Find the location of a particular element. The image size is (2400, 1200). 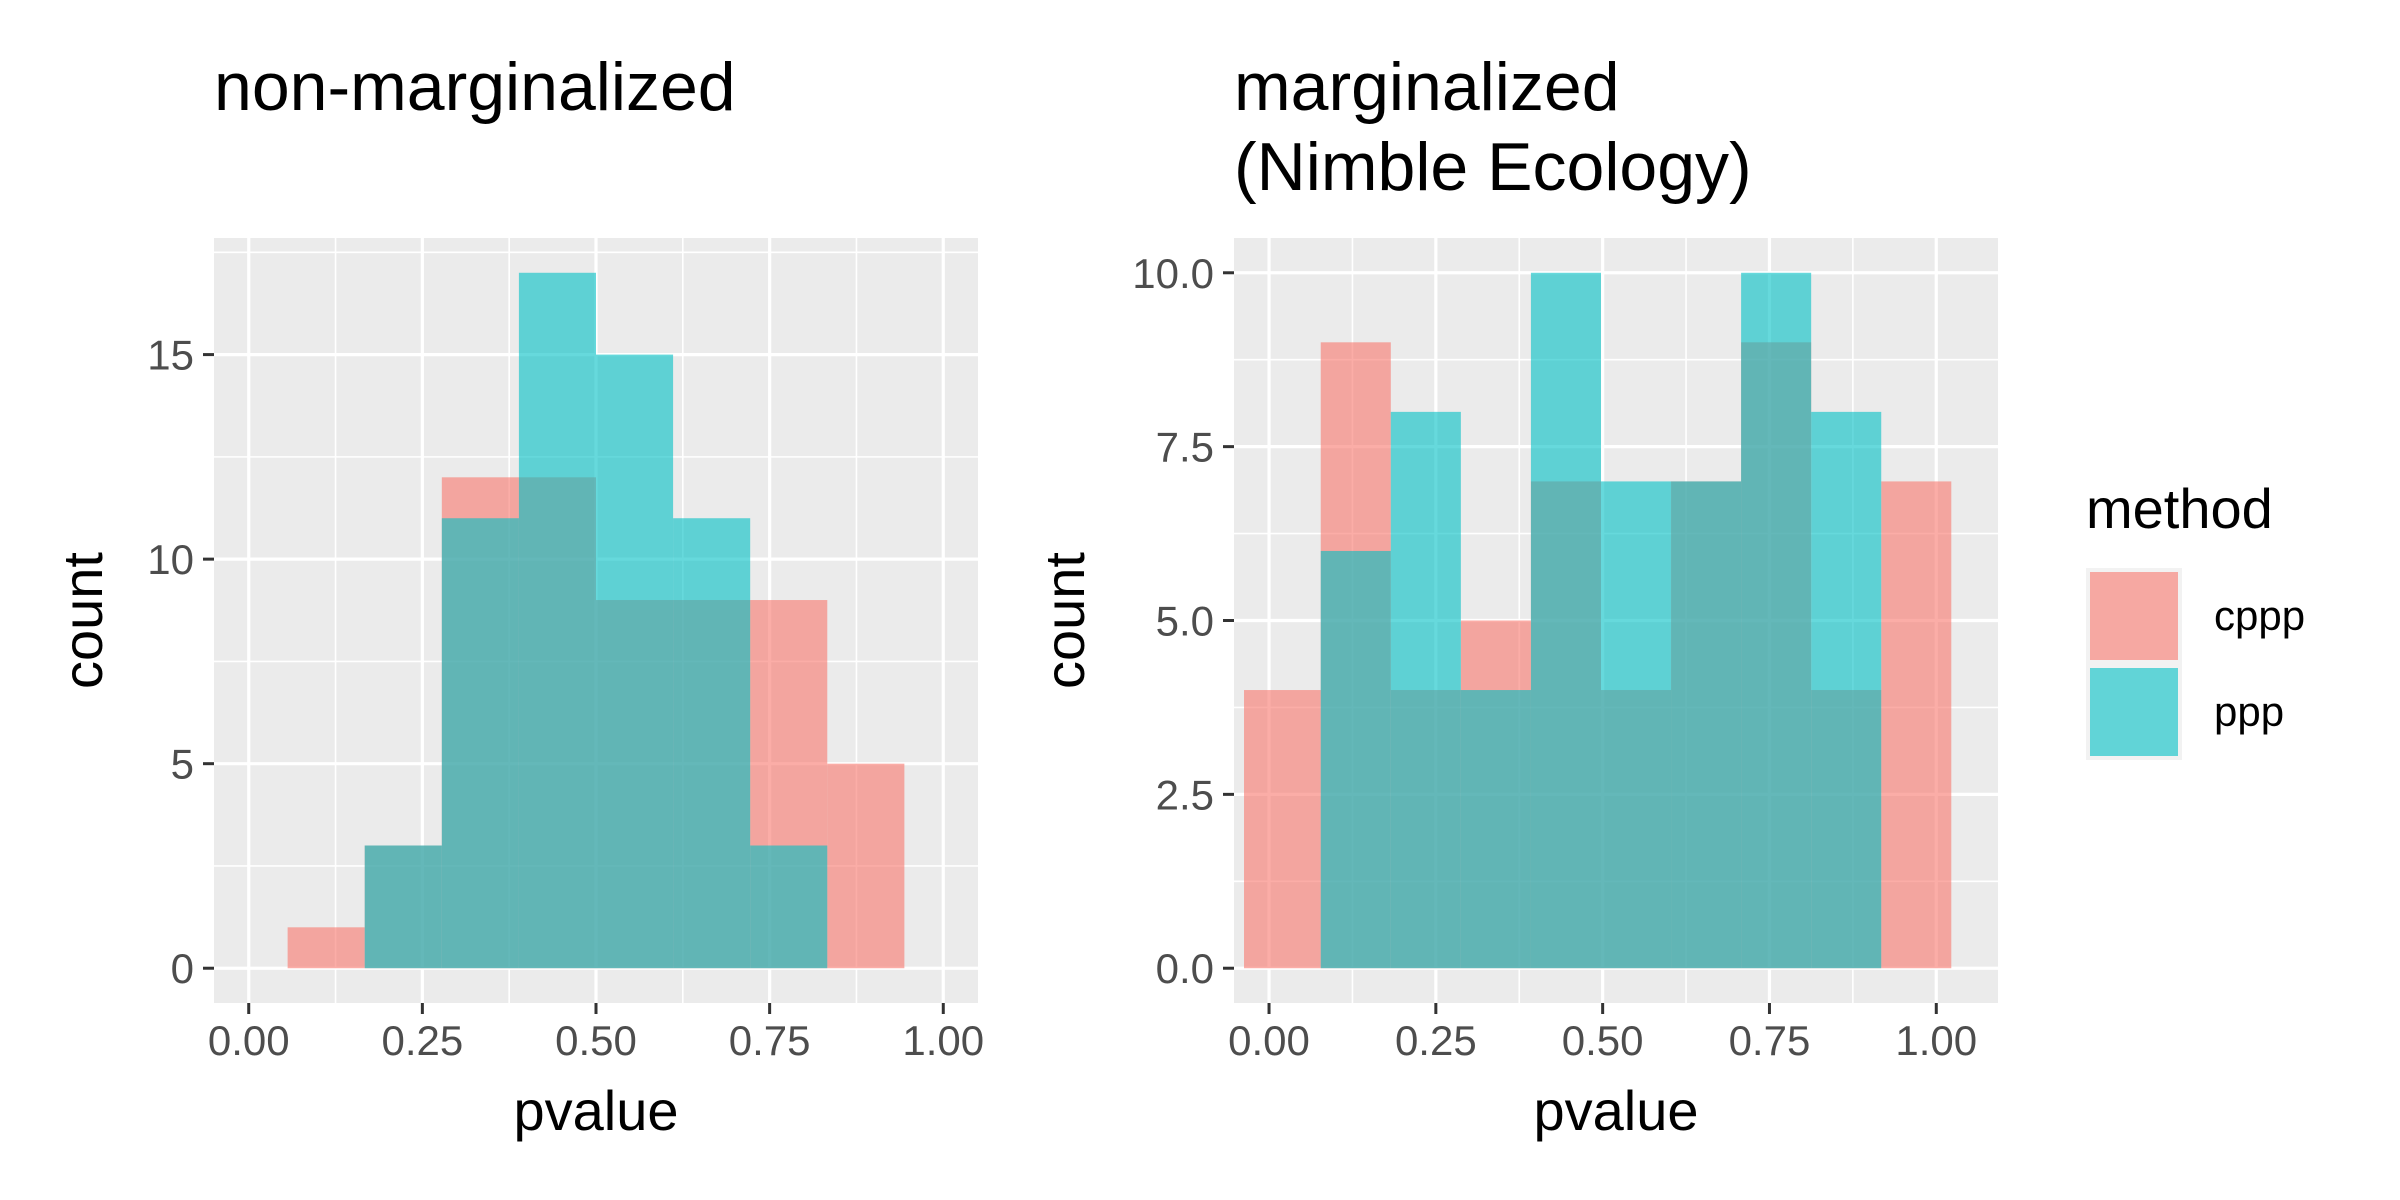

chart-title-line: (Nimble Ecology) is located at coordinates (1493, 167).